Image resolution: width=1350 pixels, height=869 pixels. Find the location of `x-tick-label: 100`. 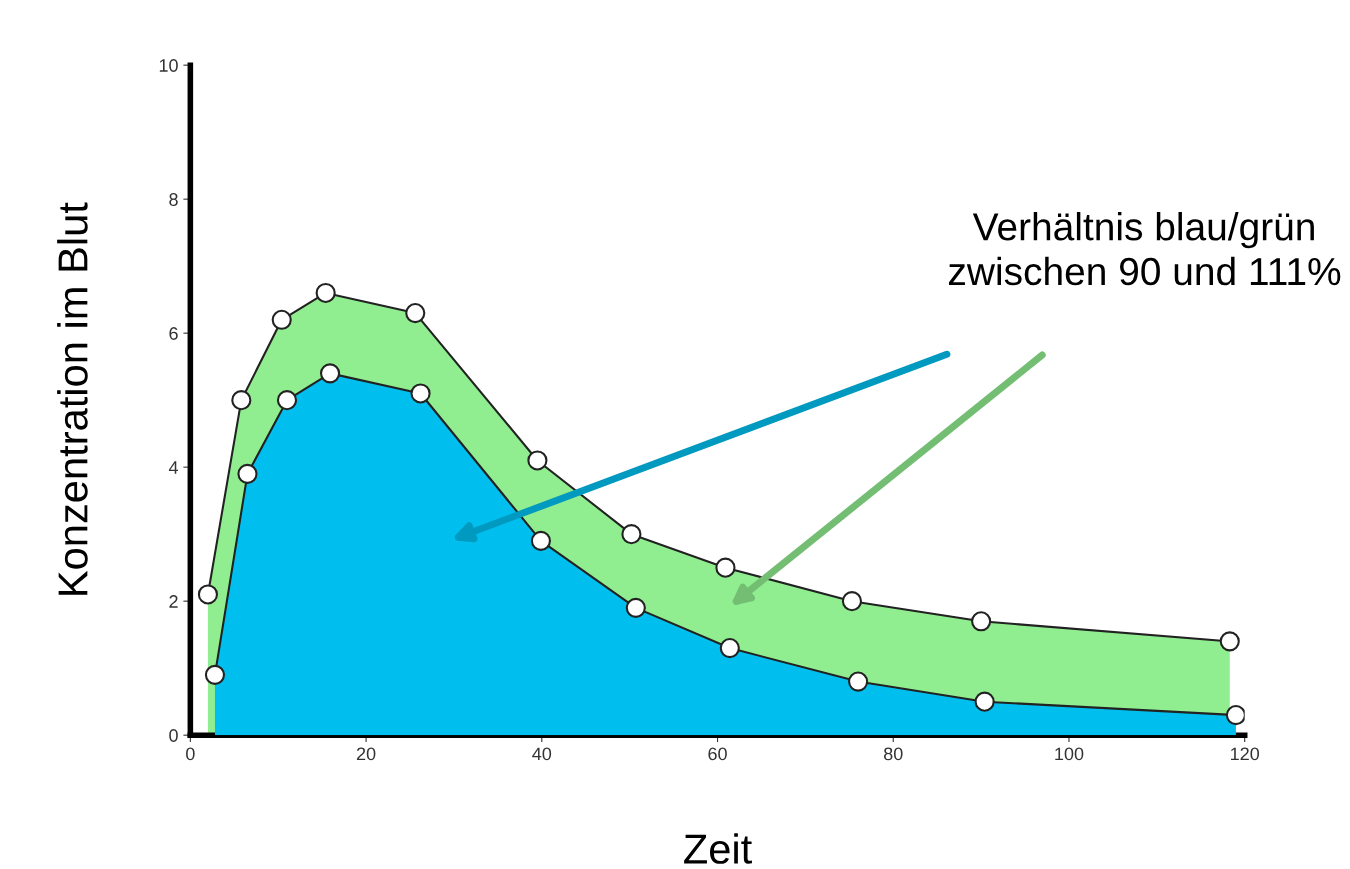

x-tick-label: 100 is located at coordinates (1069, 754).